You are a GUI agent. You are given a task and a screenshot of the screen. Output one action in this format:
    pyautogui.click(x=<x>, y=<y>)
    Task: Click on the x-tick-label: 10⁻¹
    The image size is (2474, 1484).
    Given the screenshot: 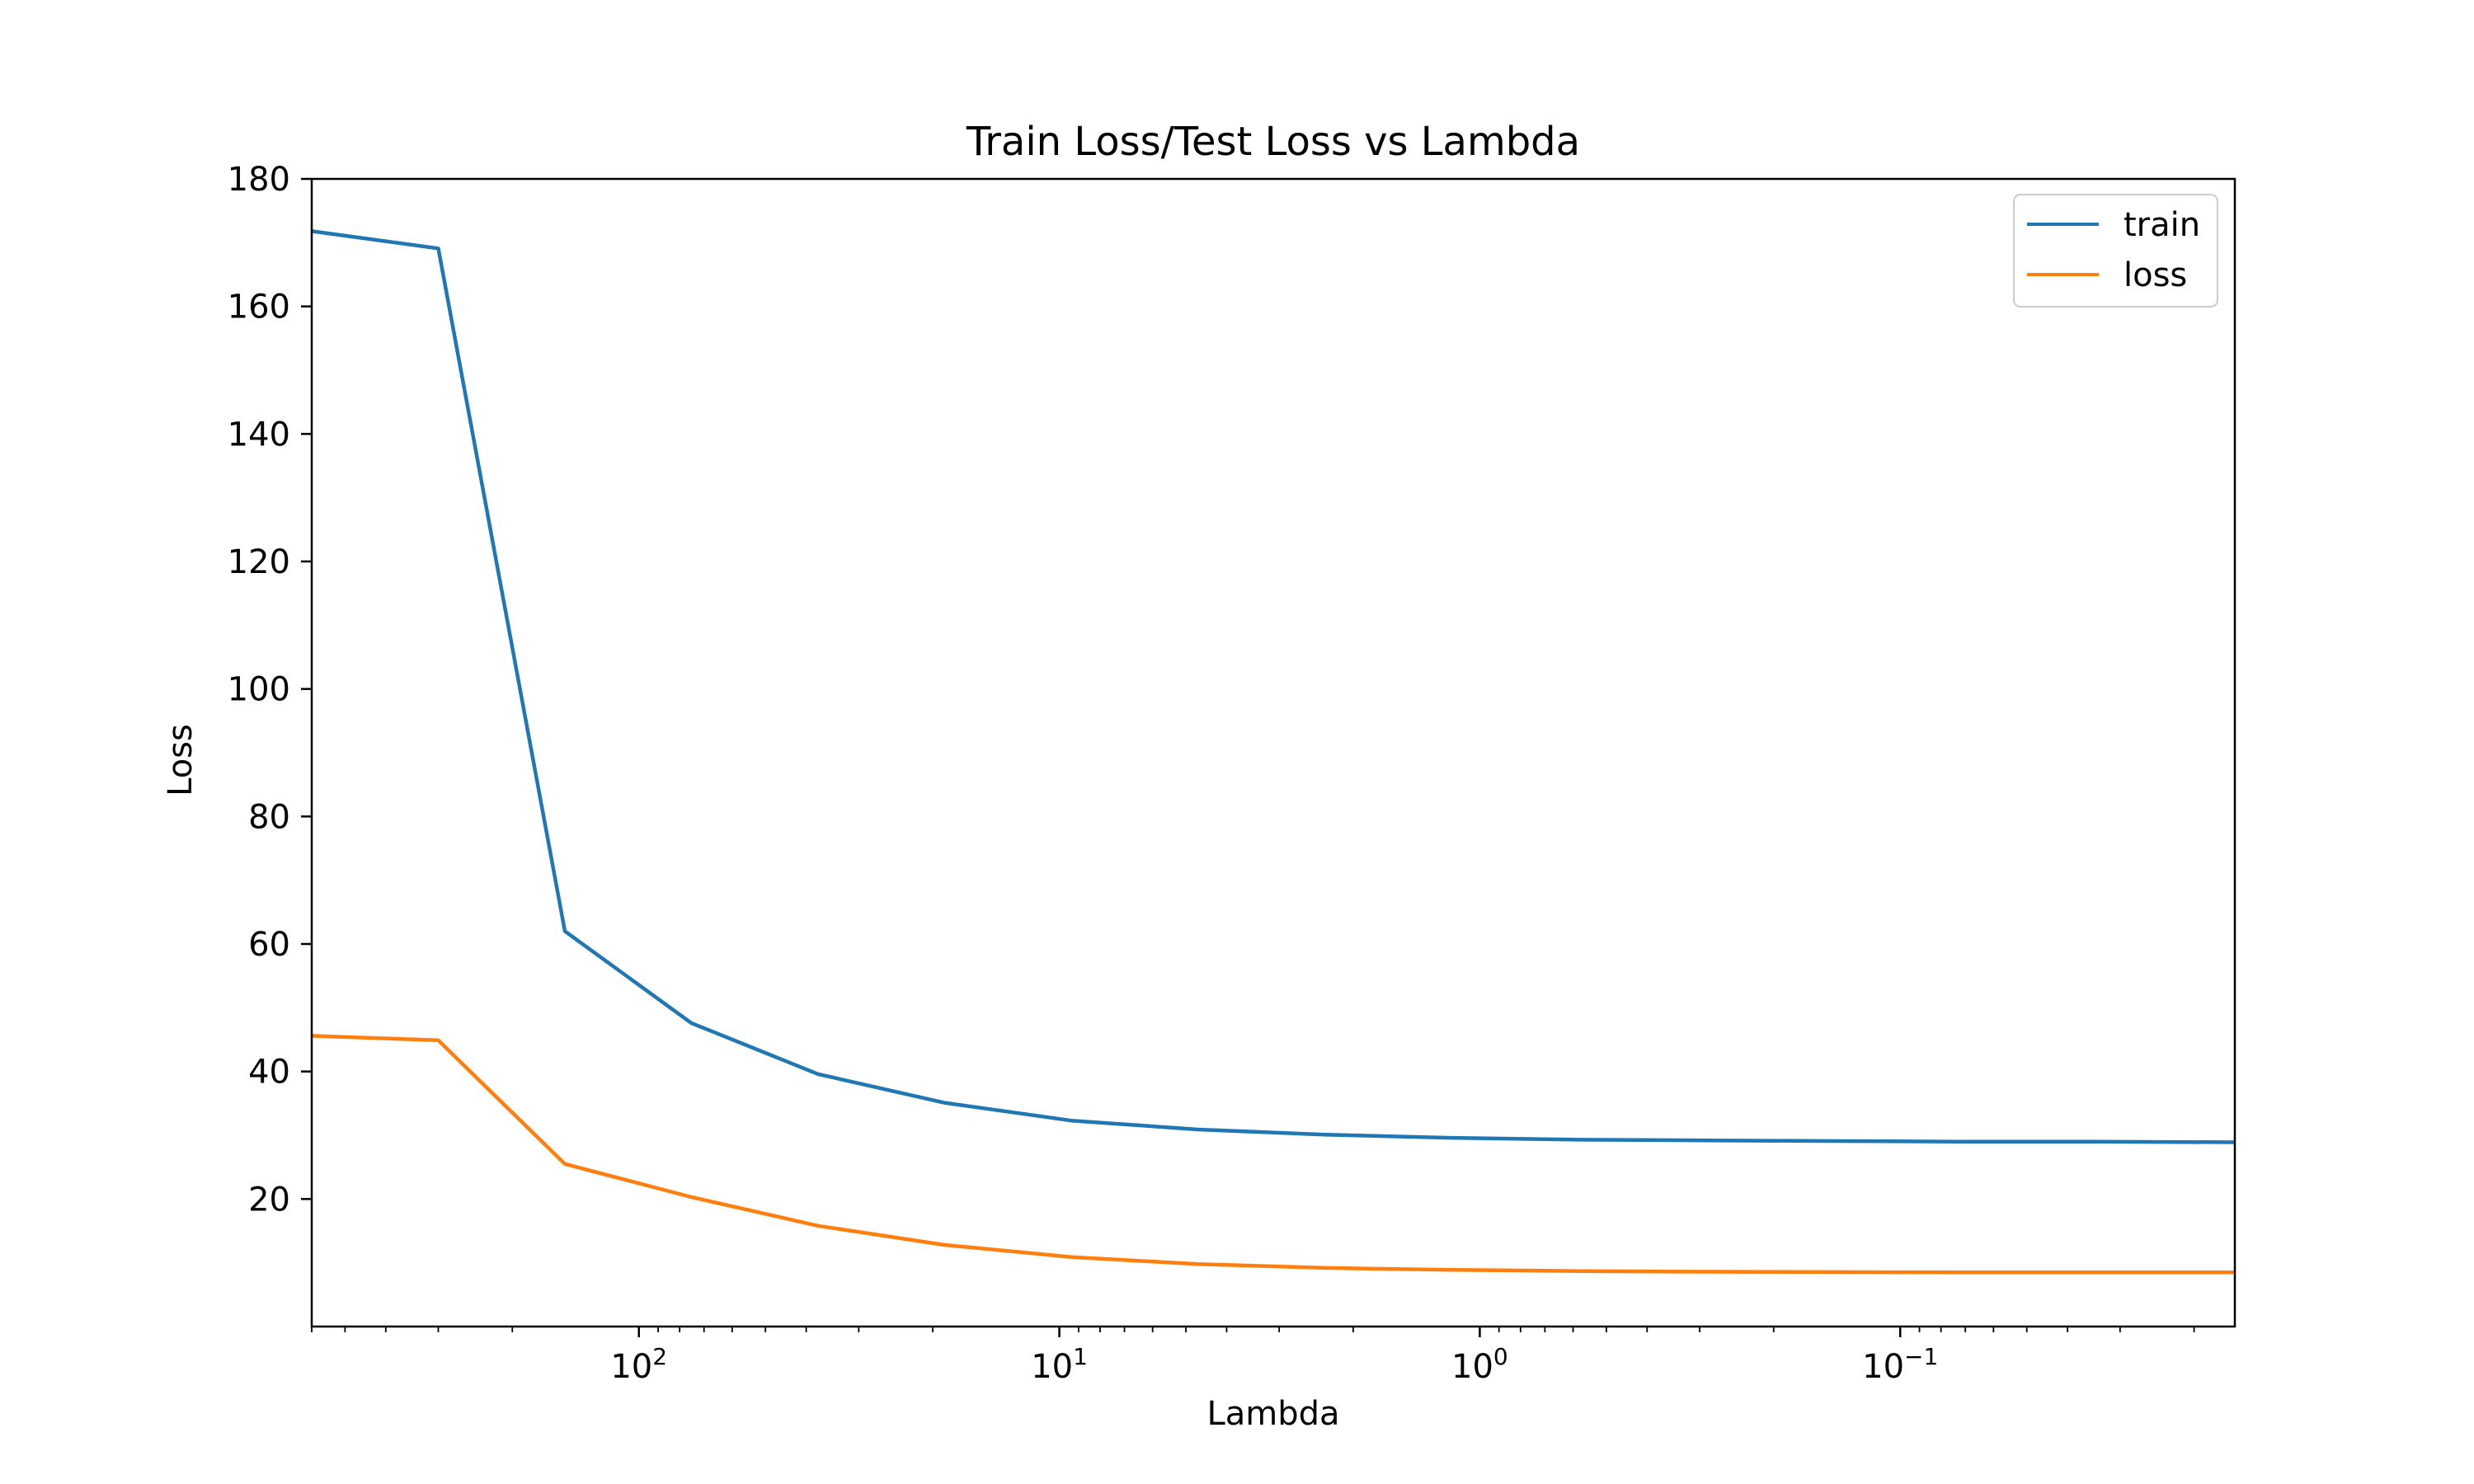 What is the action you would take?
    pyautogui.click(x=1900, y=1364)
    